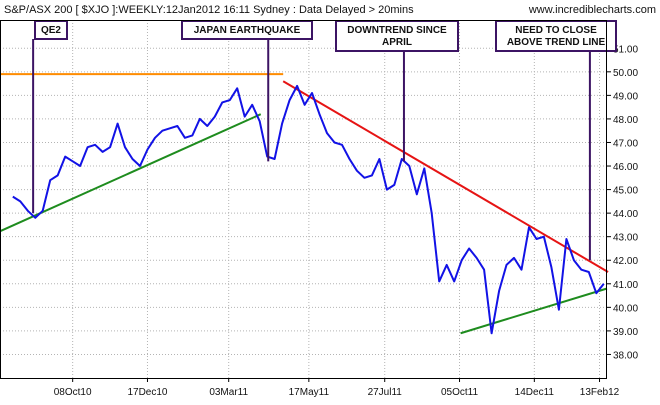 This screenshot has width=660, height=405. I want to click on annotation-japan-earthquake: JAPAN EARTHQUAKE, so click(247, 91).